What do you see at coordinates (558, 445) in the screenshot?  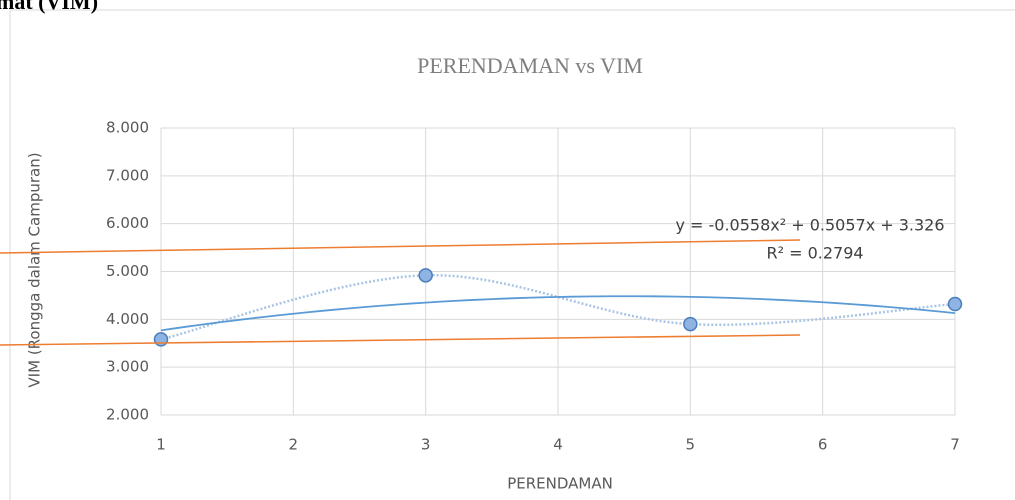 I see `x-tick-label: 4` at bounding box center [558, 445].